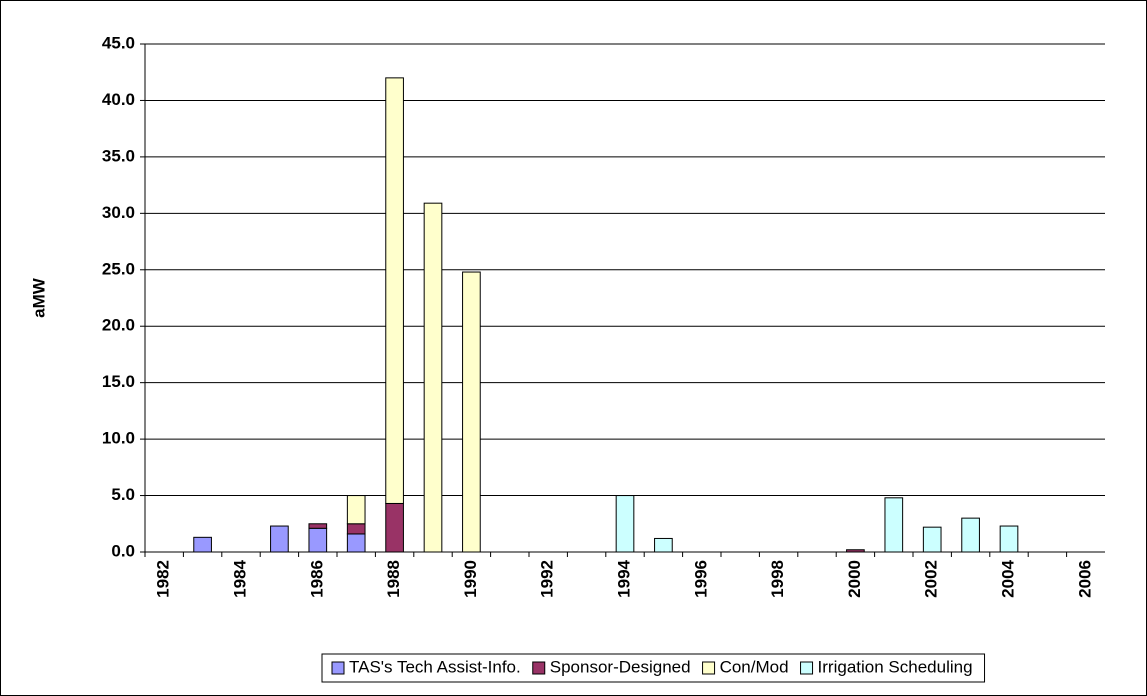  Describe the element at coordinates (620, 666) in the screenshot. I see `legend-label: Sponsor-Designed` at that location.